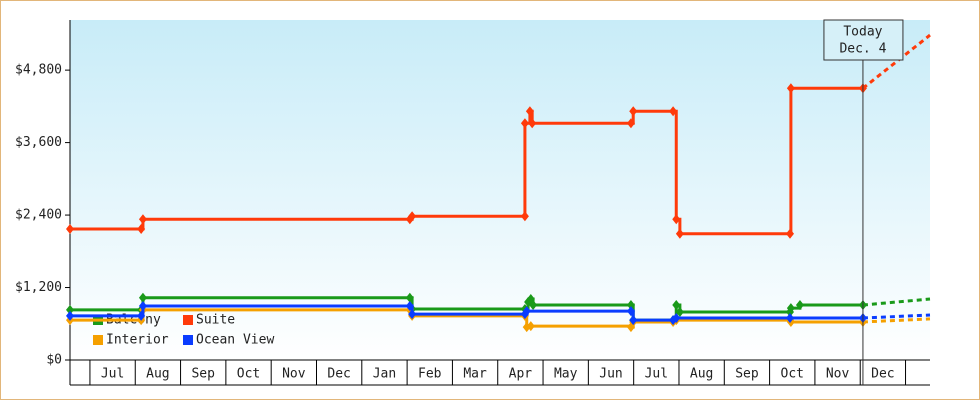  I want to click on x-tick-label: Mar, so click(475, 374).